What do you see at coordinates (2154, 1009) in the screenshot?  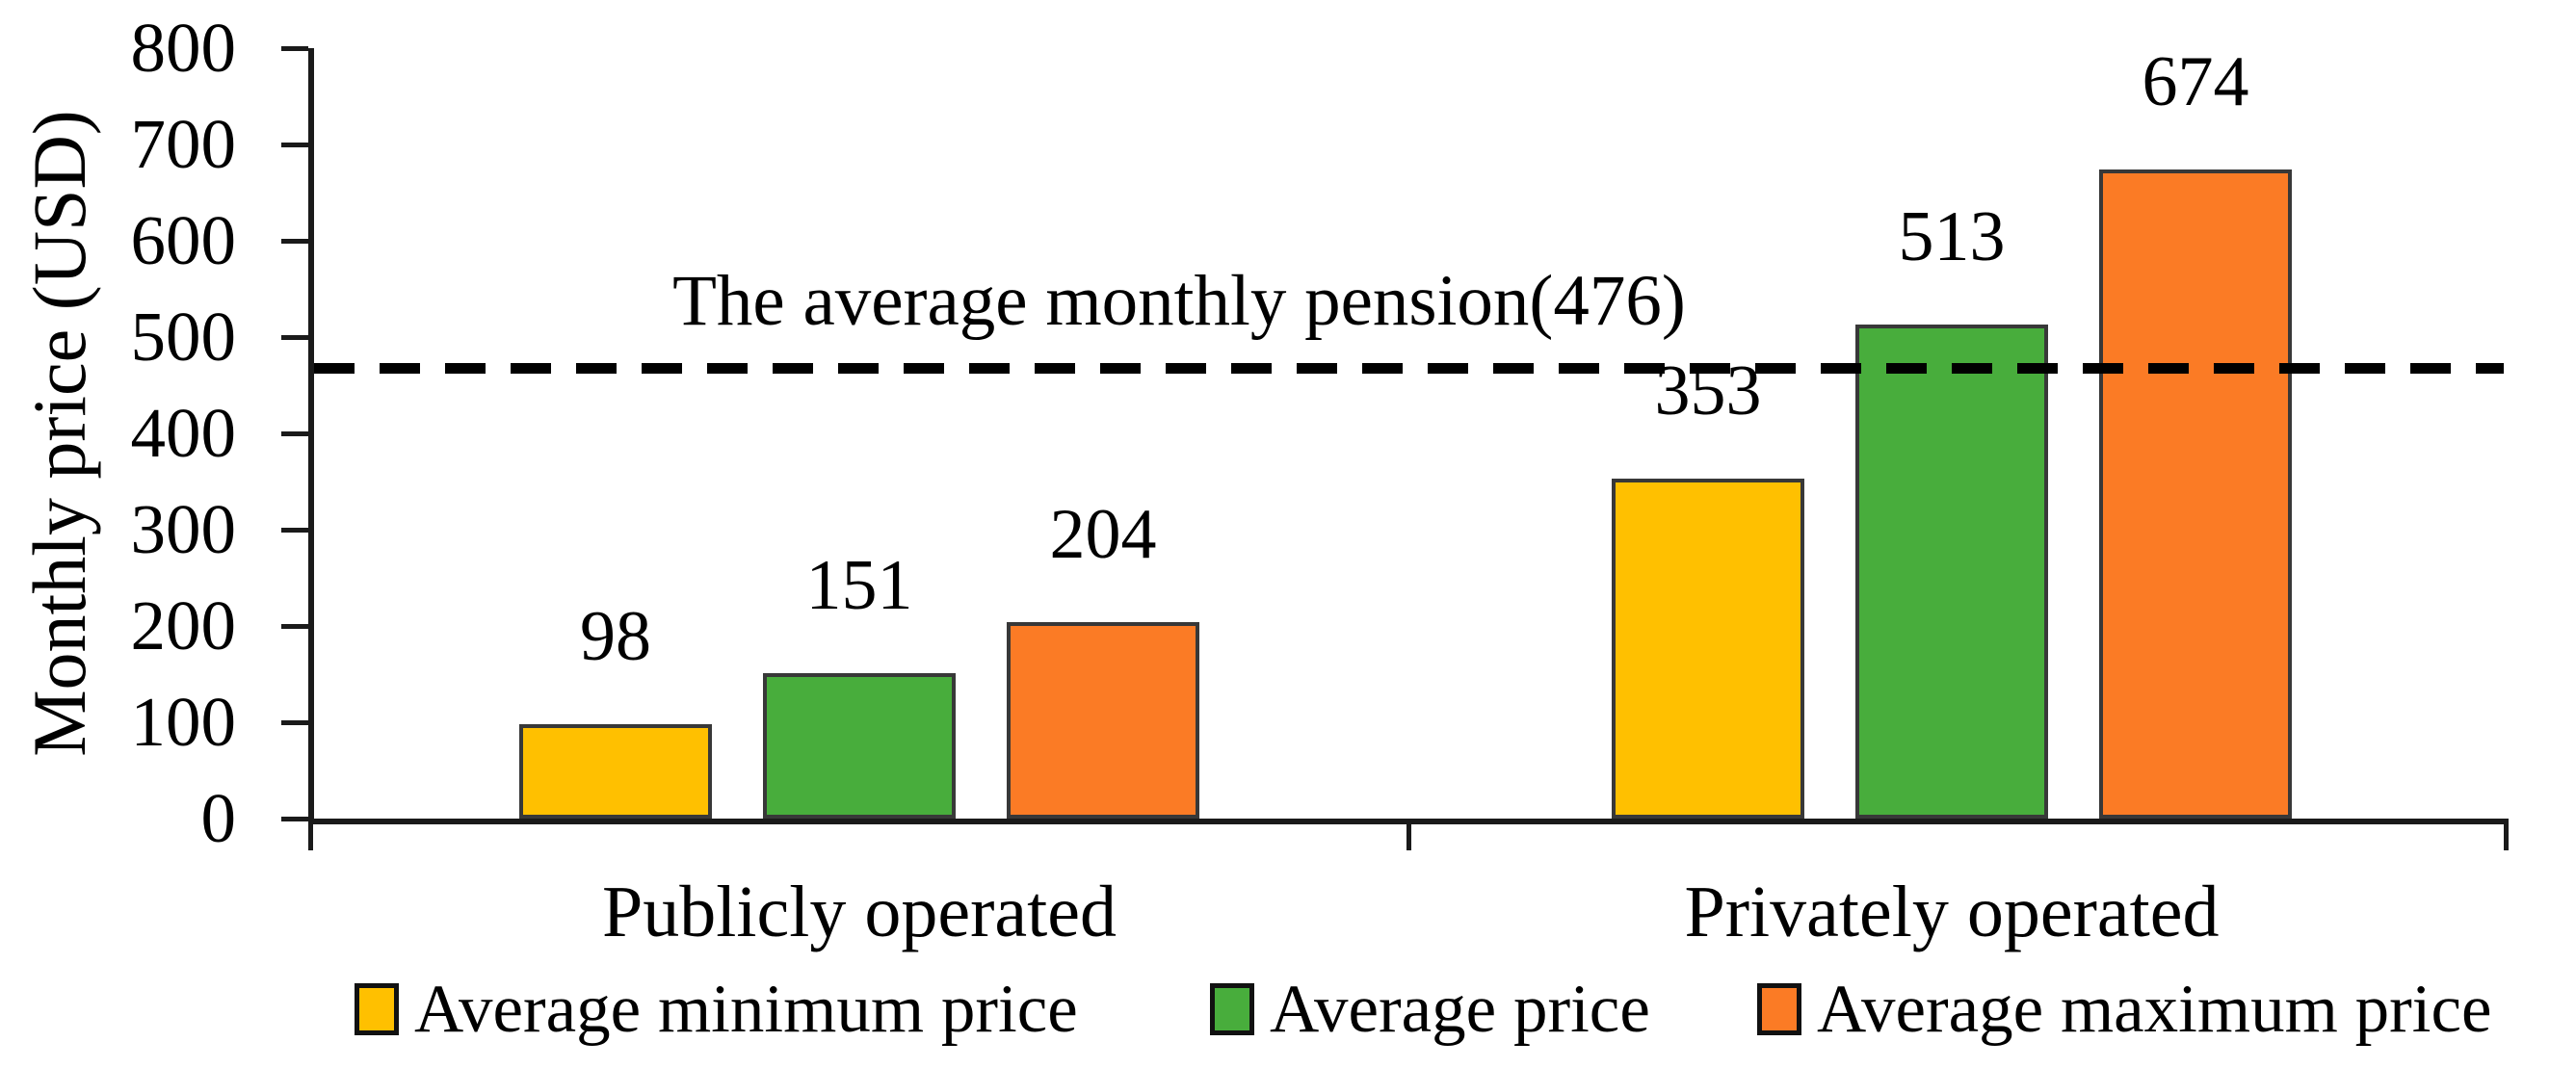 I see `legend-label: Average maximum price` at bounding box center [2154, 1009].